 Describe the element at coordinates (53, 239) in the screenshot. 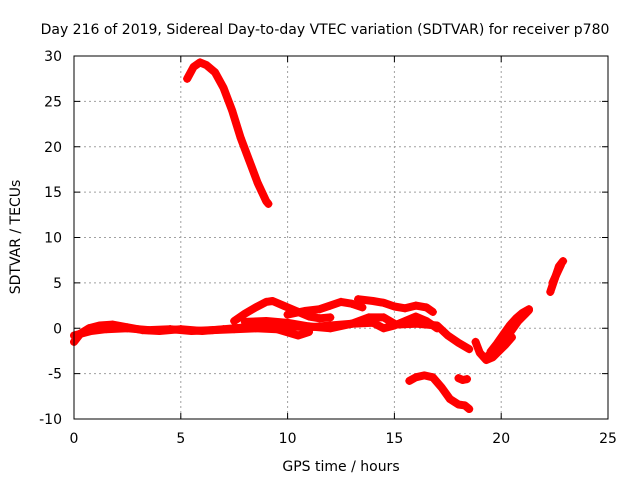

I see `y-tick-label: 10` at that location.